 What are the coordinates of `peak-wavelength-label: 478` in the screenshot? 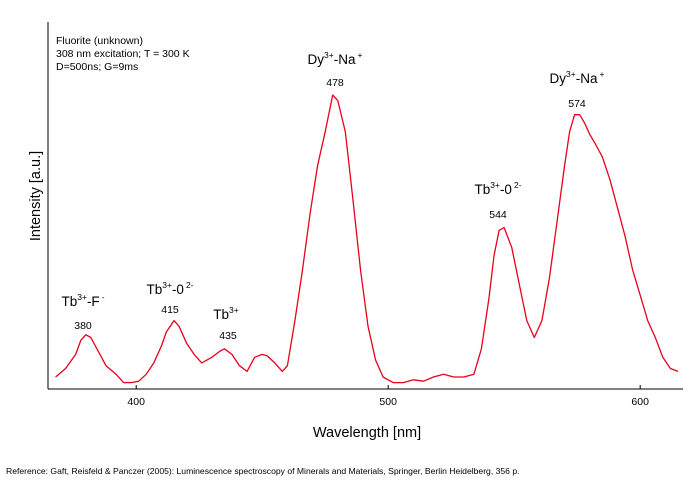 It's located at (335, 83).